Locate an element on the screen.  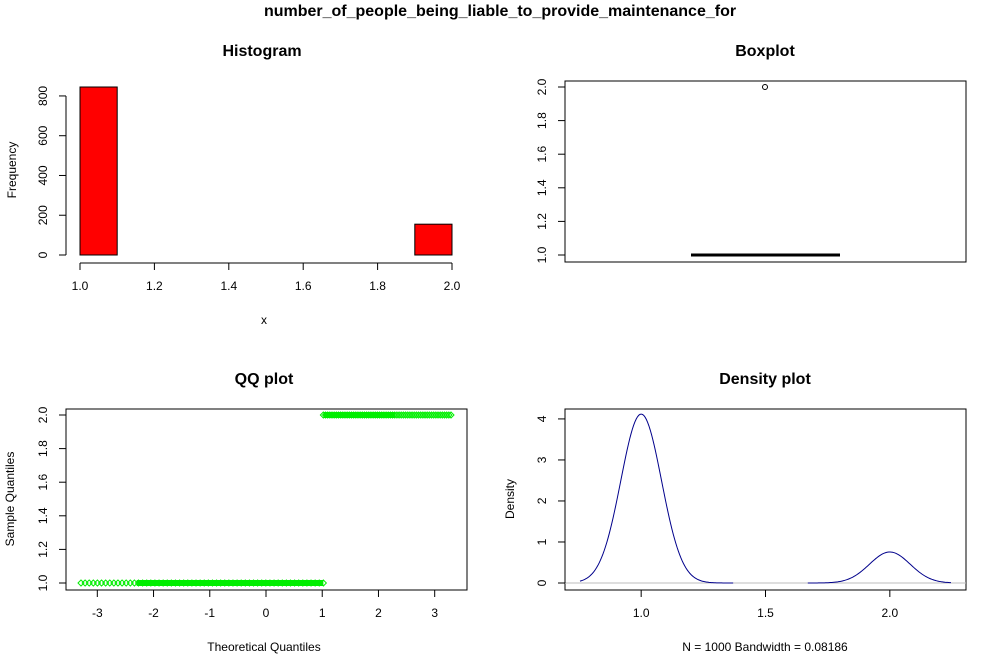
qqplot-frame is located at coordinates (266, 499).